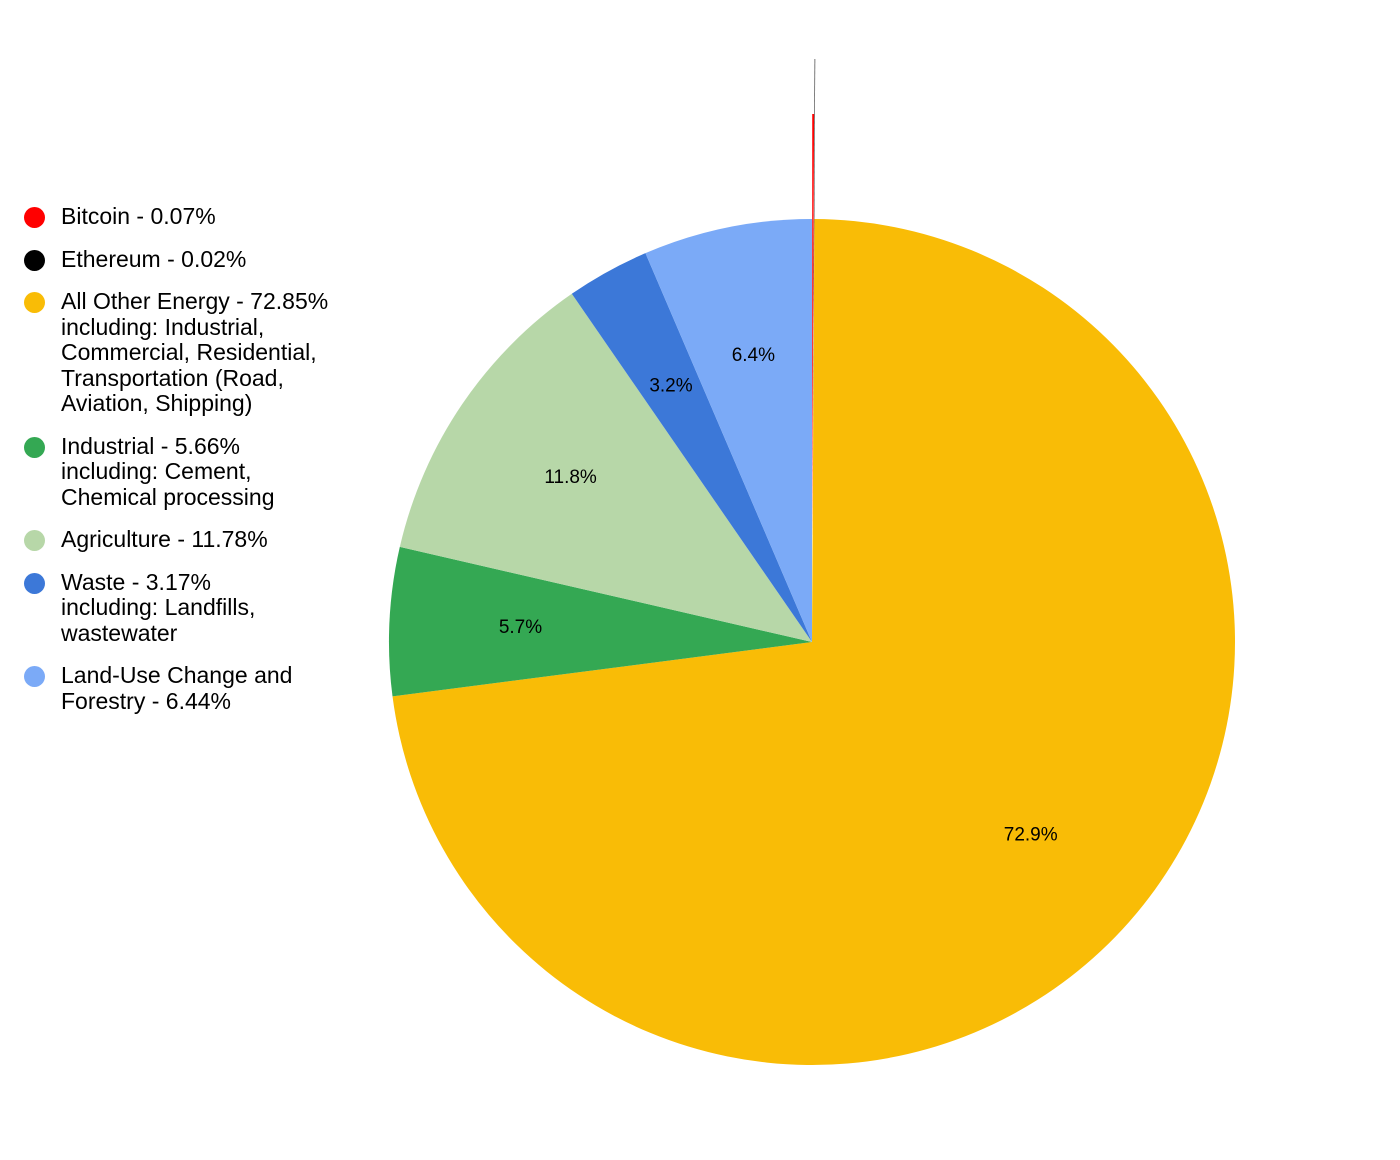  What do you see at coordinates (1031, 834) in the screenshot?
I see `slice-label-all-other-energy: 72.9%` at bounding box center [1031, 834].